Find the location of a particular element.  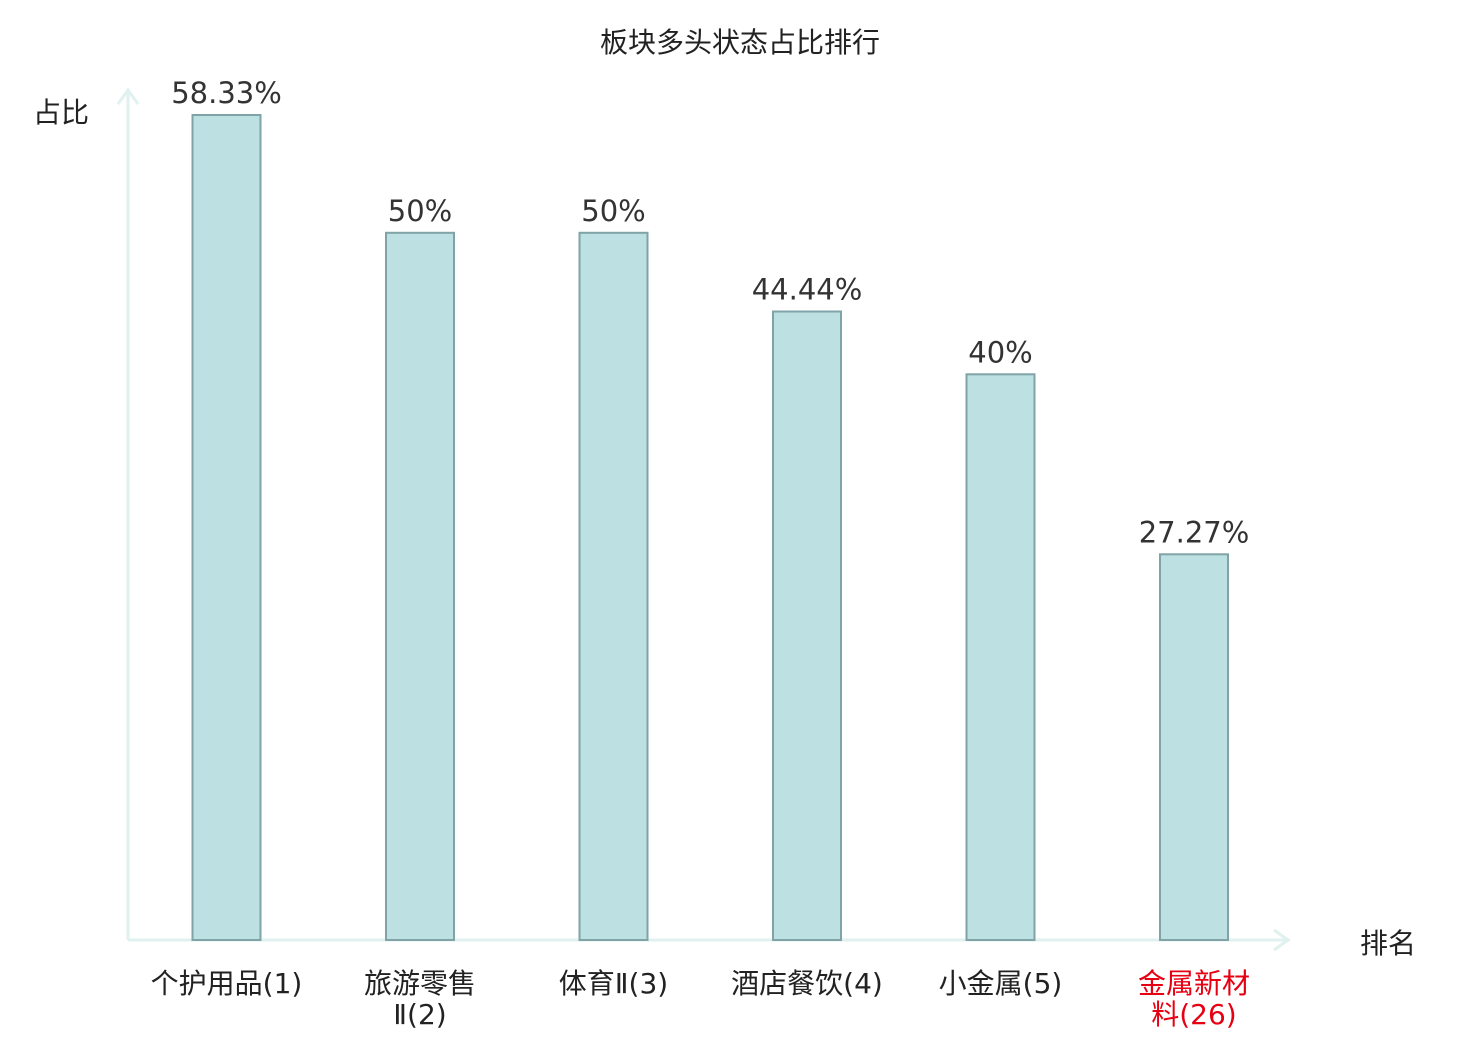

x-axis is located at coordinates (709, 940).